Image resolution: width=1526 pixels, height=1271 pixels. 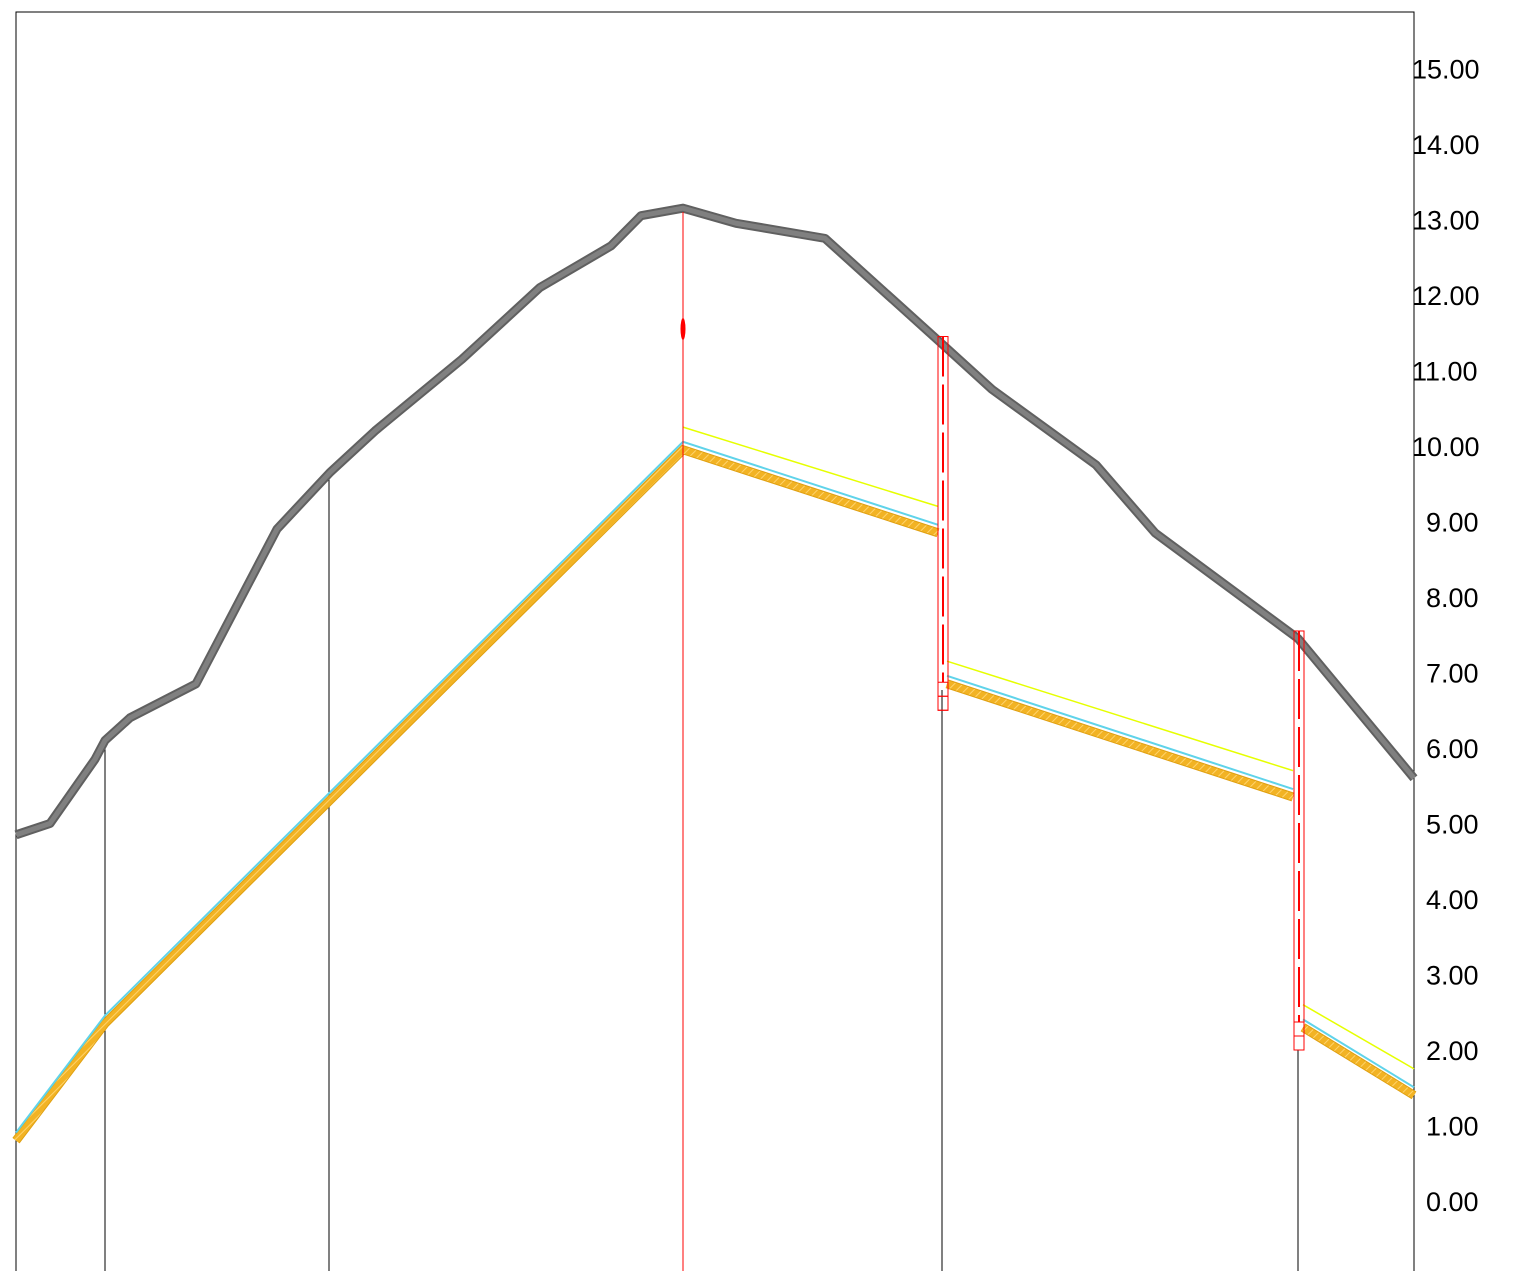 I want to click on pipe-segment-3-fill, so click(x=1358, y=1061).